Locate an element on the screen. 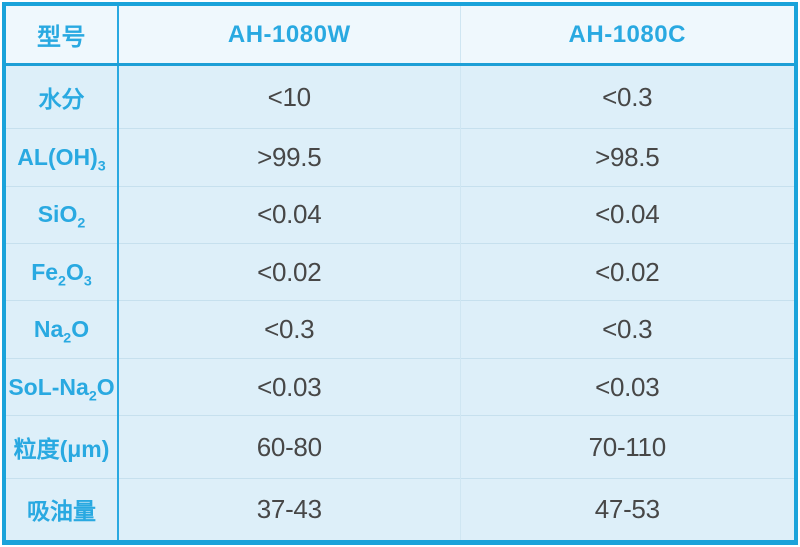 The width and height of the screenshot is (800, 547). table-row: Na2O <0.3 <0.3 is located at coordinates (400, 329).